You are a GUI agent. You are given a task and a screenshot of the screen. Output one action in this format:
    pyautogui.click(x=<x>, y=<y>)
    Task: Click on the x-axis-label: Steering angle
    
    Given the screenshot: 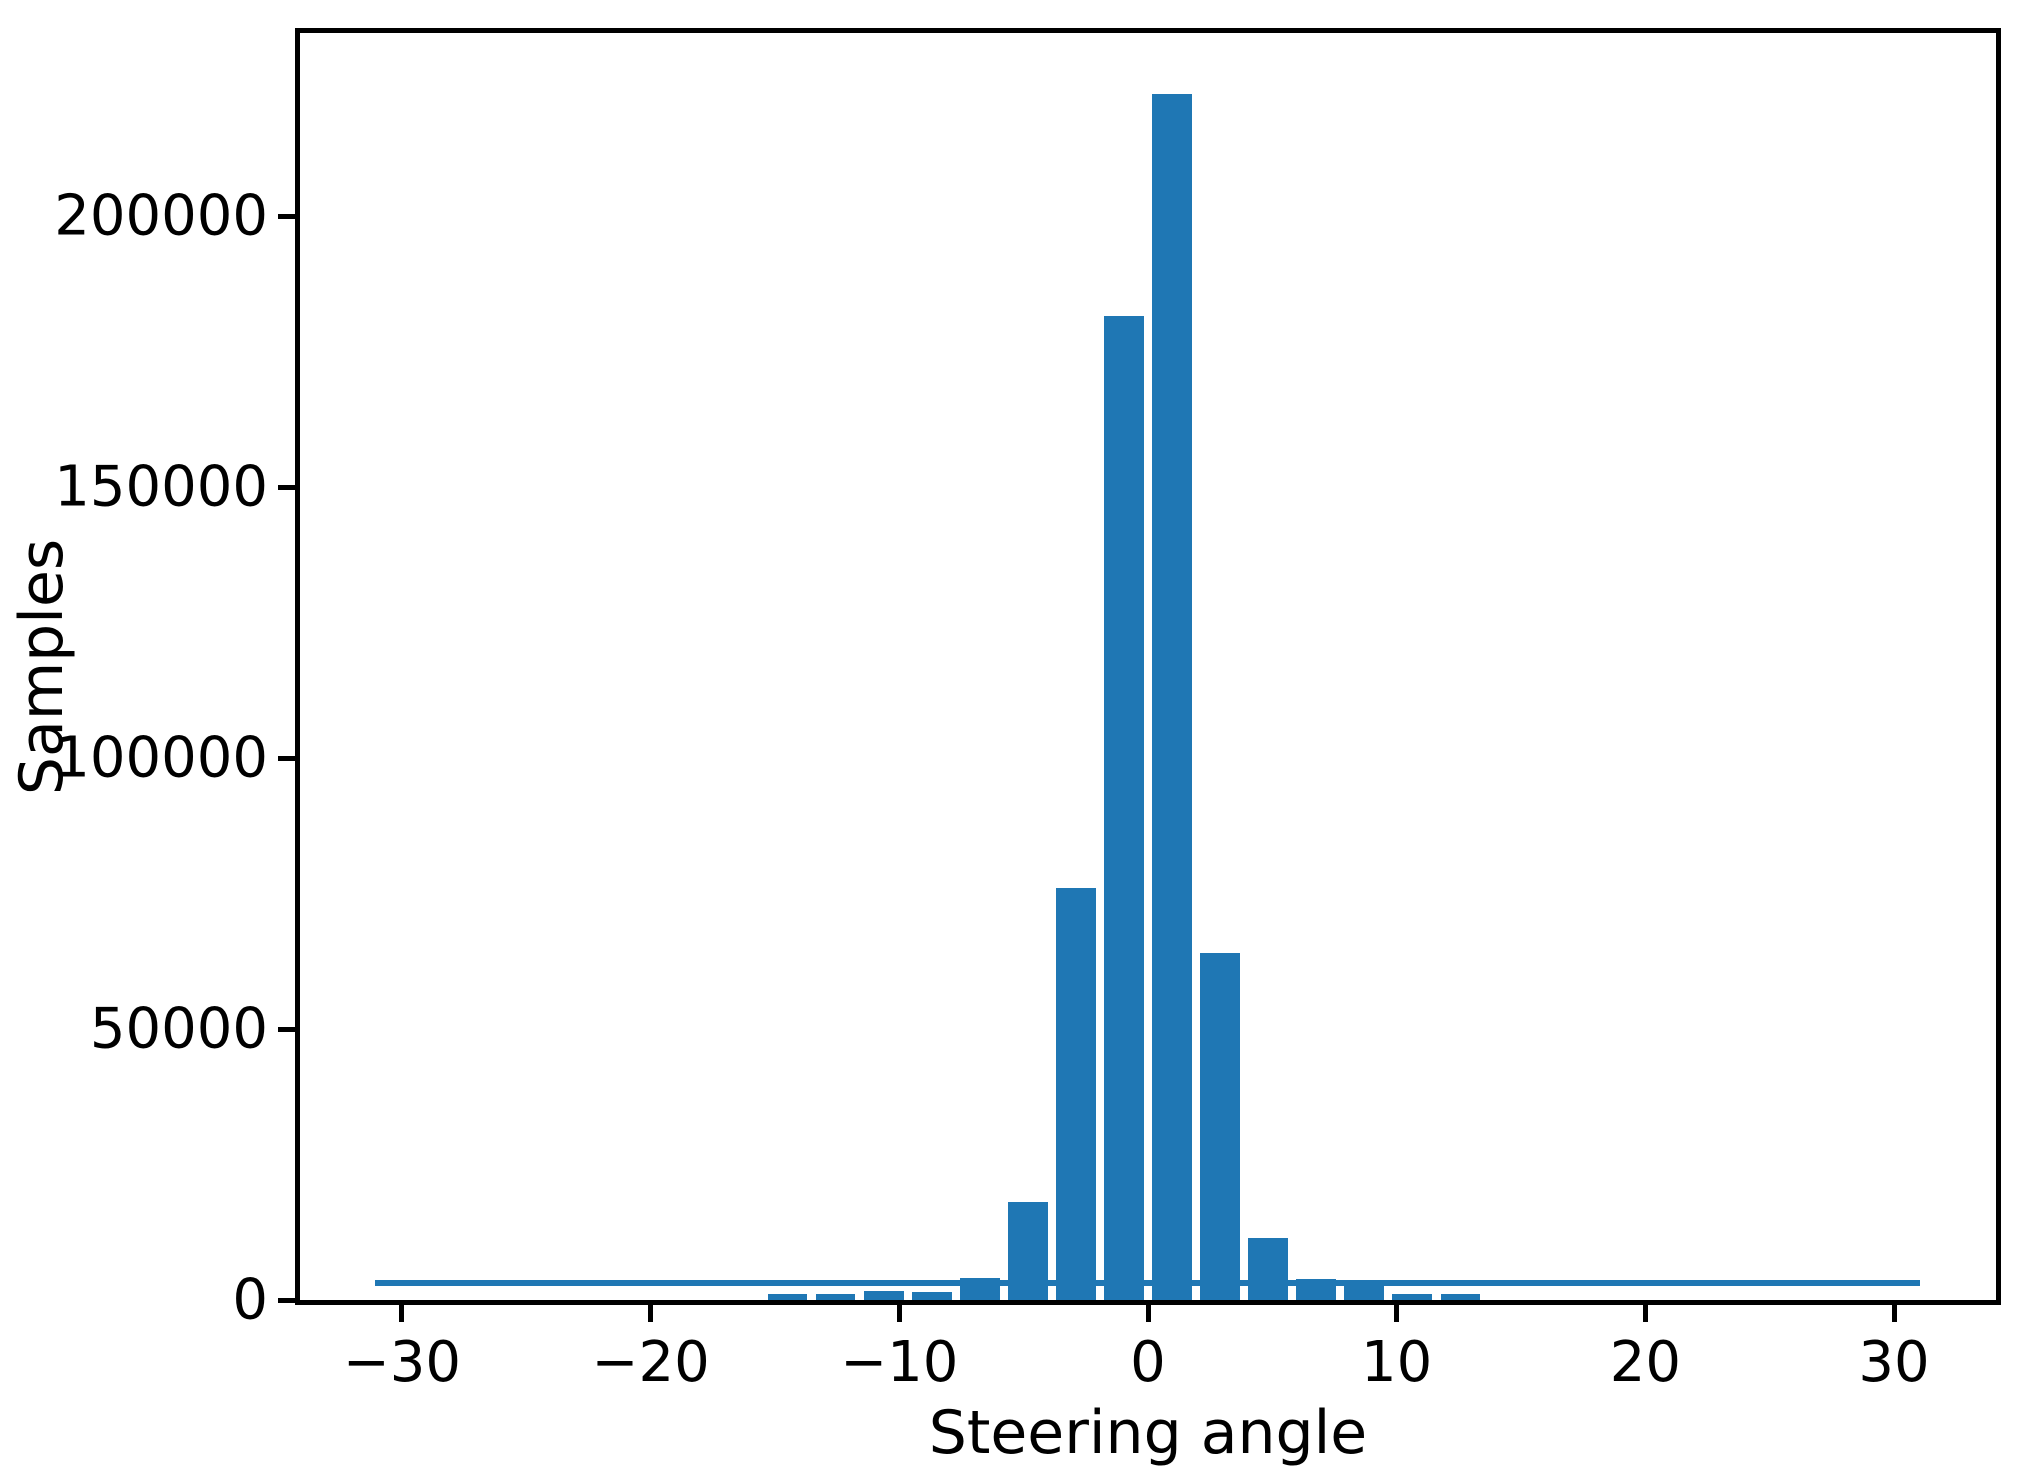 What is the action you would take?
    pyautogui.click(x=1148, y=1432)
    